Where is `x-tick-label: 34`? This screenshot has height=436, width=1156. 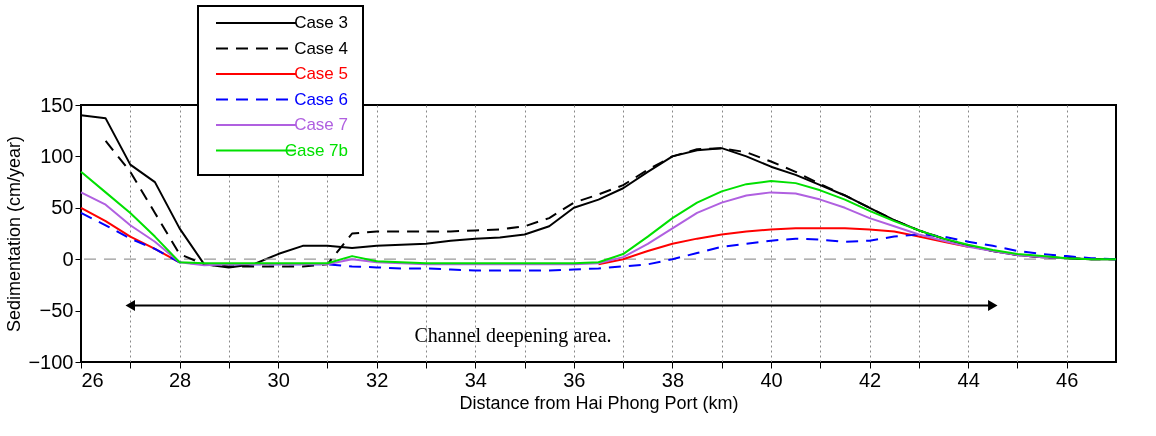 x-tick-label: 34 is located at coordinates (475, 379).